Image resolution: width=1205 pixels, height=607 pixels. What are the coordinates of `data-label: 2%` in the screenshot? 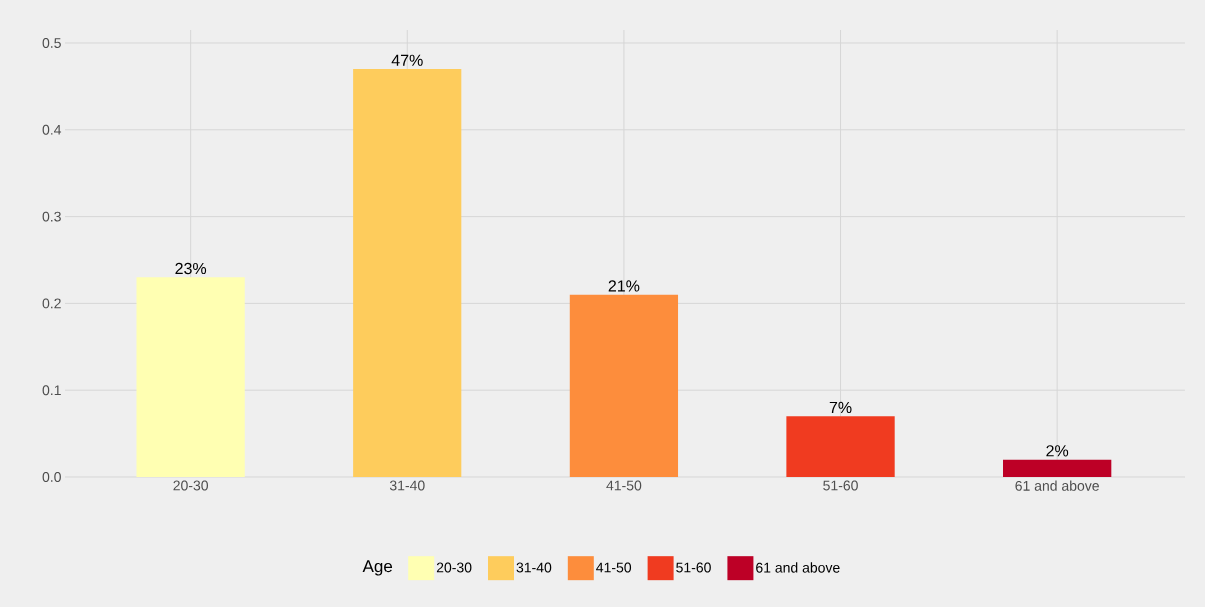 It's located at (1057, 451).